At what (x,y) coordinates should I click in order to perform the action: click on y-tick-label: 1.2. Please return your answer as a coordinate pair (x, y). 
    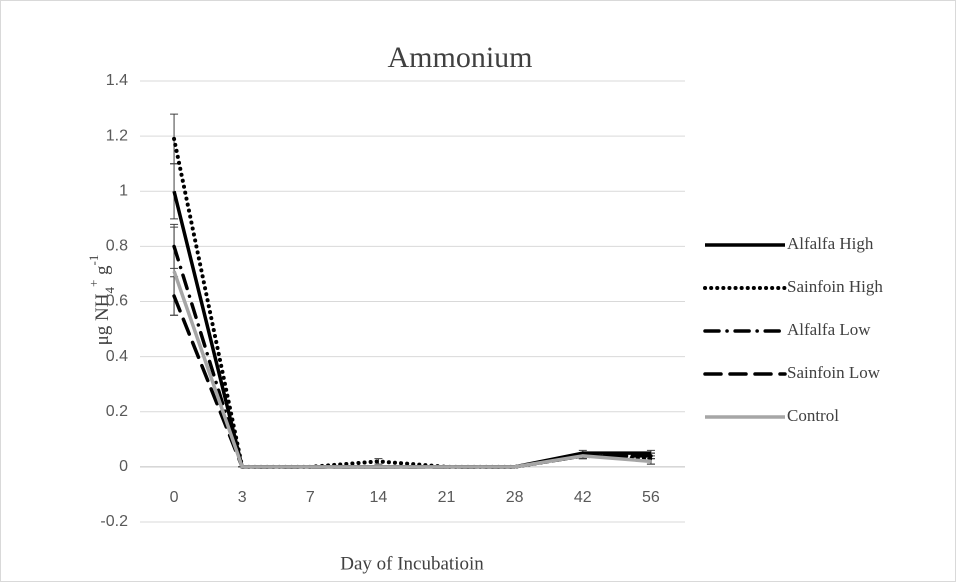
    Looking at the image, I should click on (117, 135).